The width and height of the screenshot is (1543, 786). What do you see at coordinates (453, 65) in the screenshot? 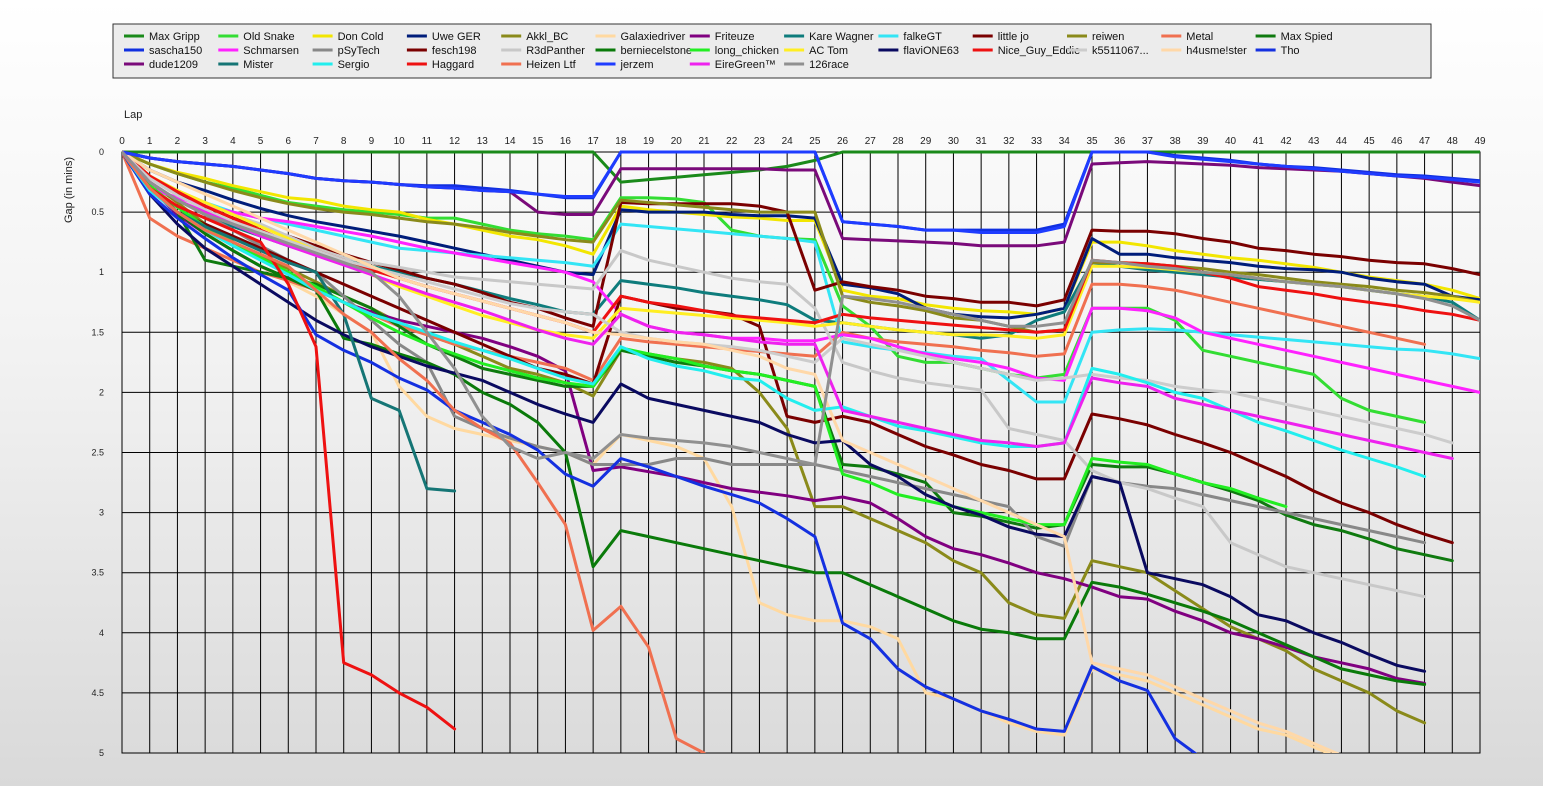
I see `legend-entry: Haggard` at bounding box center [453, 65].